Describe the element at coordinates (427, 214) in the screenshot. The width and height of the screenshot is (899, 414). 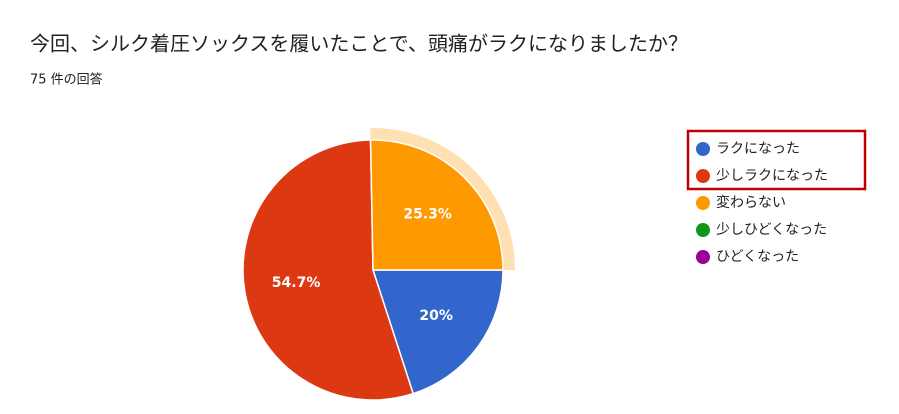
I see `slice-label: 25.3%` at that location.